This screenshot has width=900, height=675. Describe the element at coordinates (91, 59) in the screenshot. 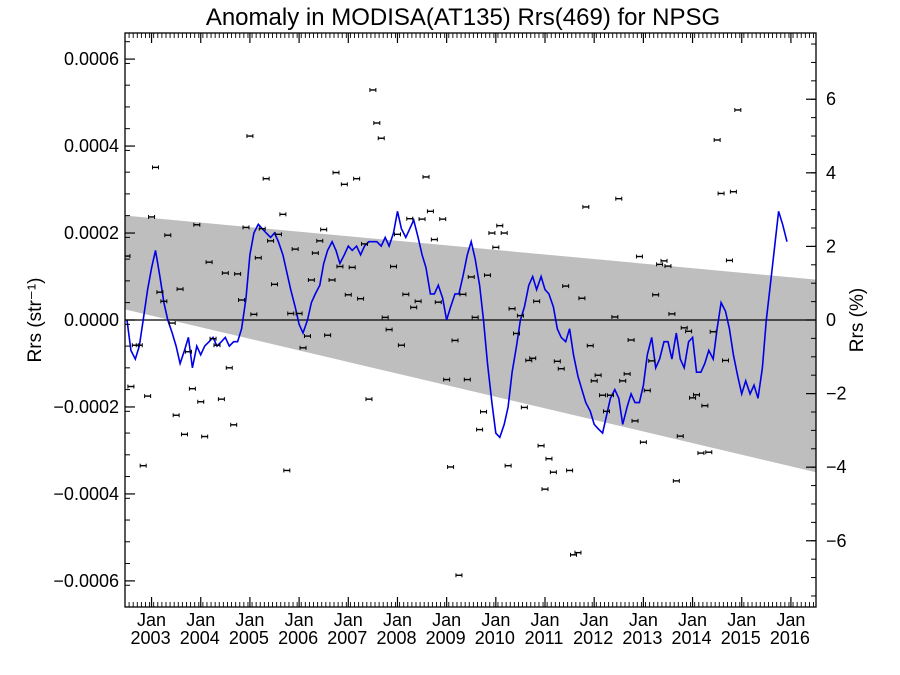

I see `left-tick-label: 0.0006` at that location.